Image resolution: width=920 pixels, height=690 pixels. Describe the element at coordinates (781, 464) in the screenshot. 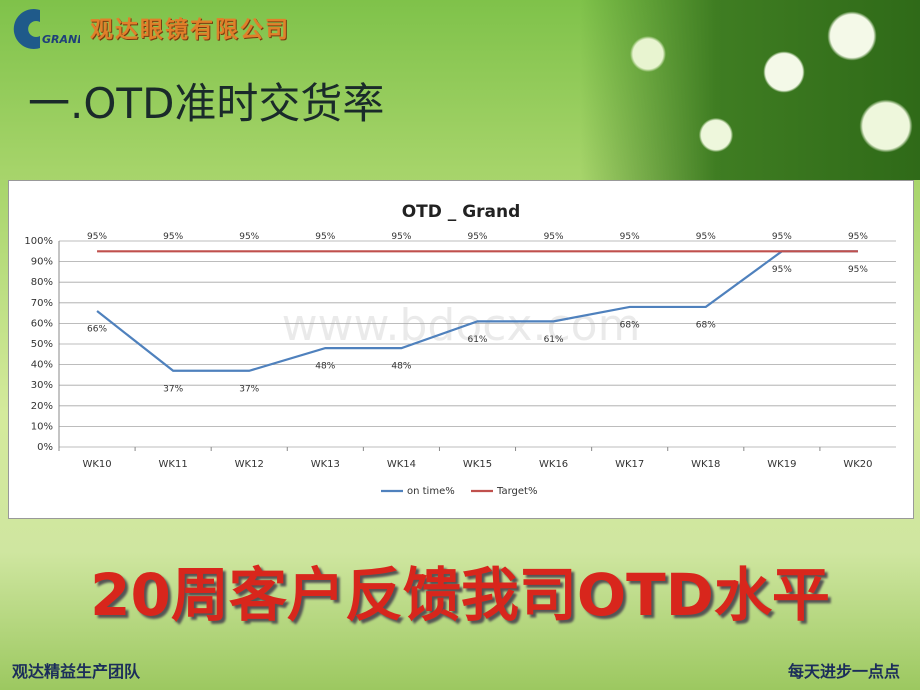

I see `x-tick-label: WK19` at that location.